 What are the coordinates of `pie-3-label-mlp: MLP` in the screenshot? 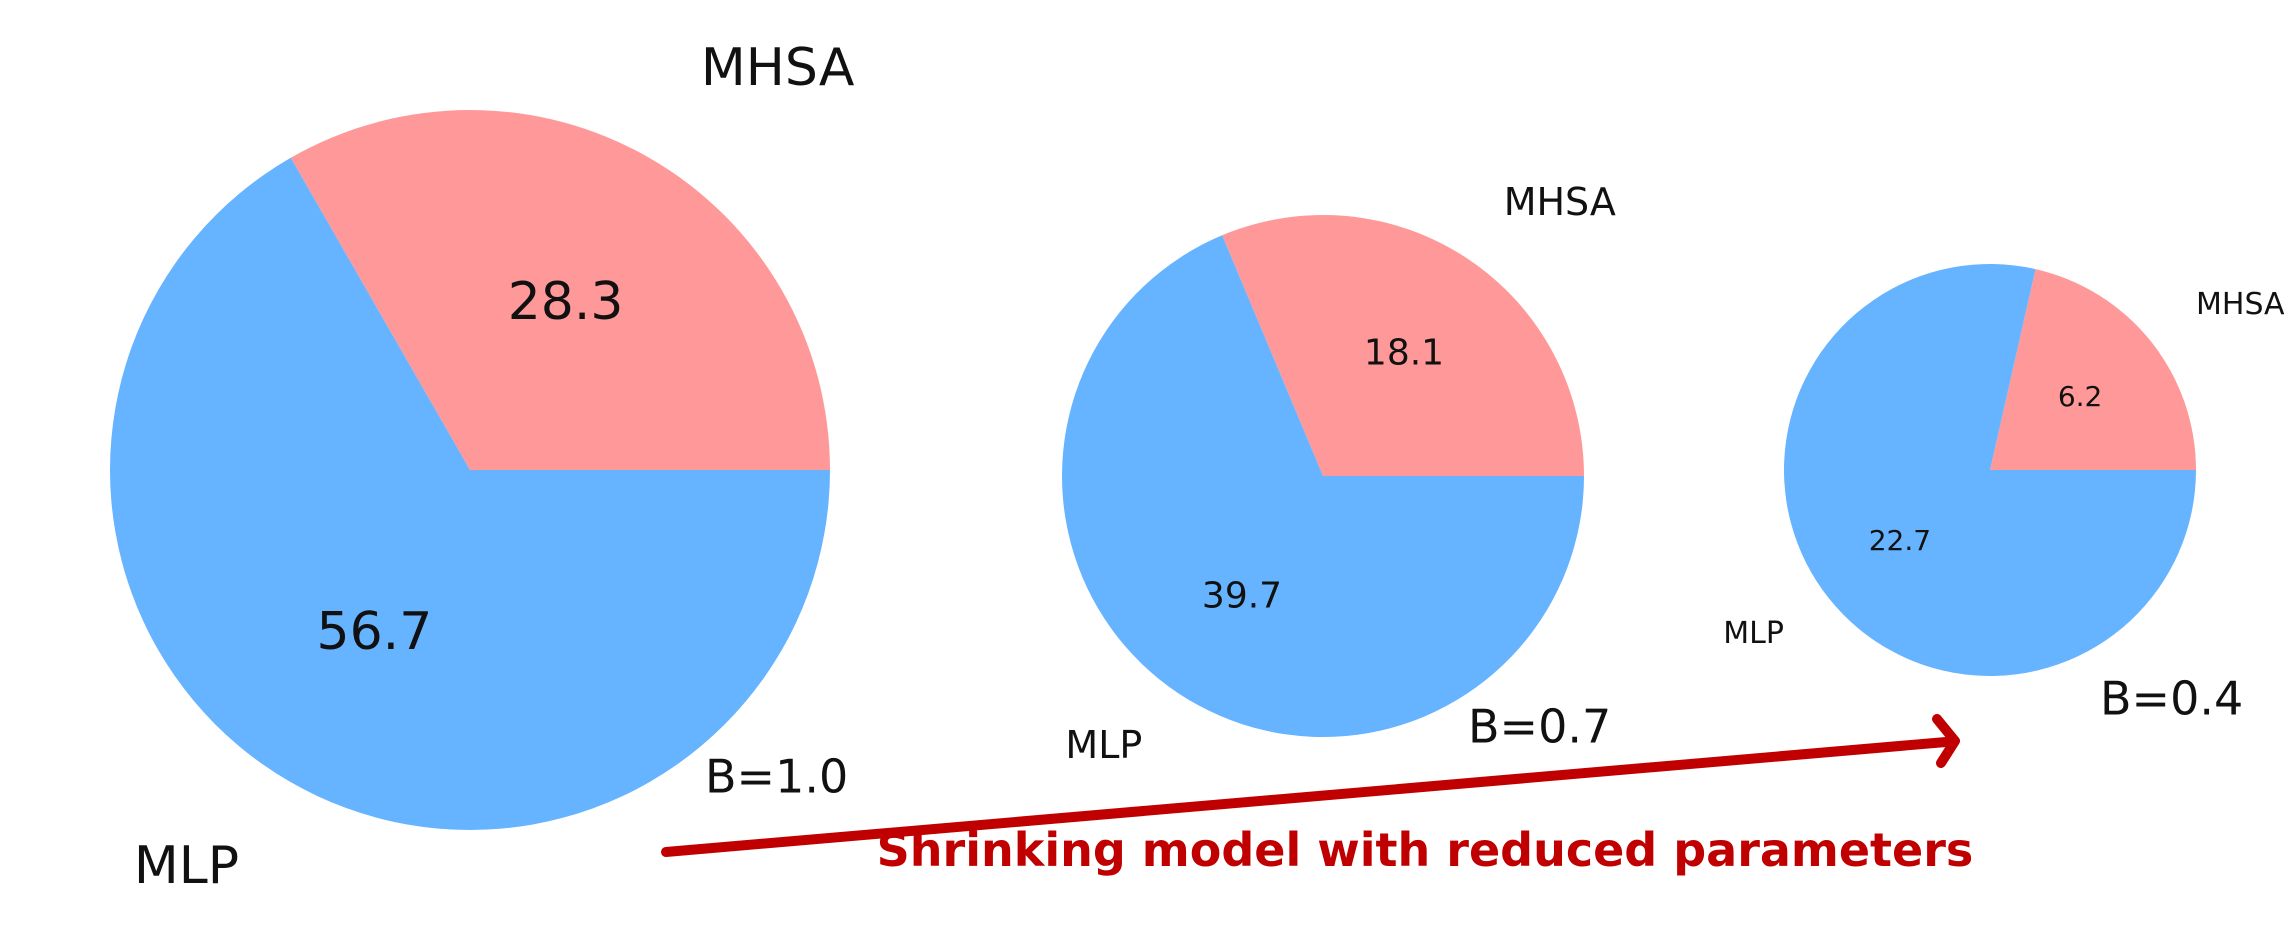 It's located at (1753, 633).